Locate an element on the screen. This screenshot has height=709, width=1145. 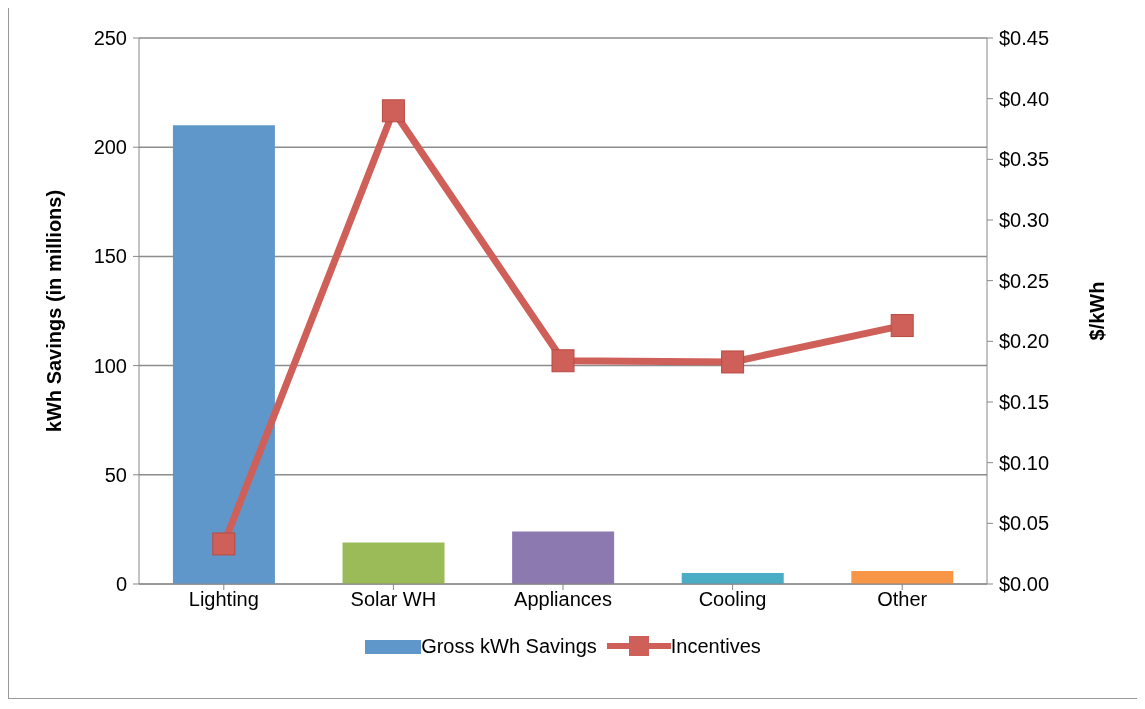
x-tick-label: Solar WH is located at coordinates (393, 599).